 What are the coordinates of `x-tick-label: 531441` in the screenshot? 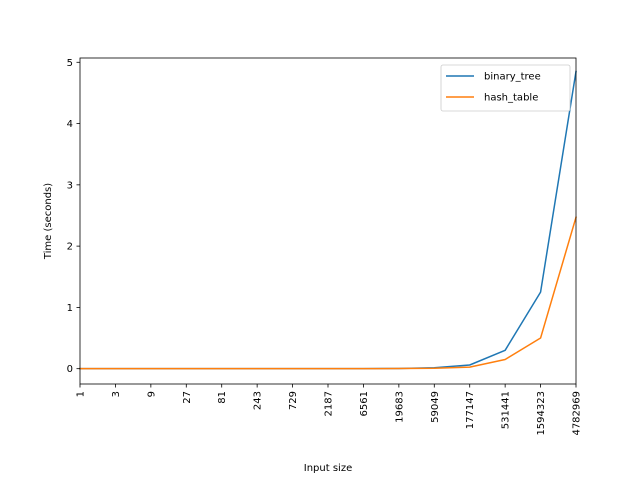 It's located at (506, 410).